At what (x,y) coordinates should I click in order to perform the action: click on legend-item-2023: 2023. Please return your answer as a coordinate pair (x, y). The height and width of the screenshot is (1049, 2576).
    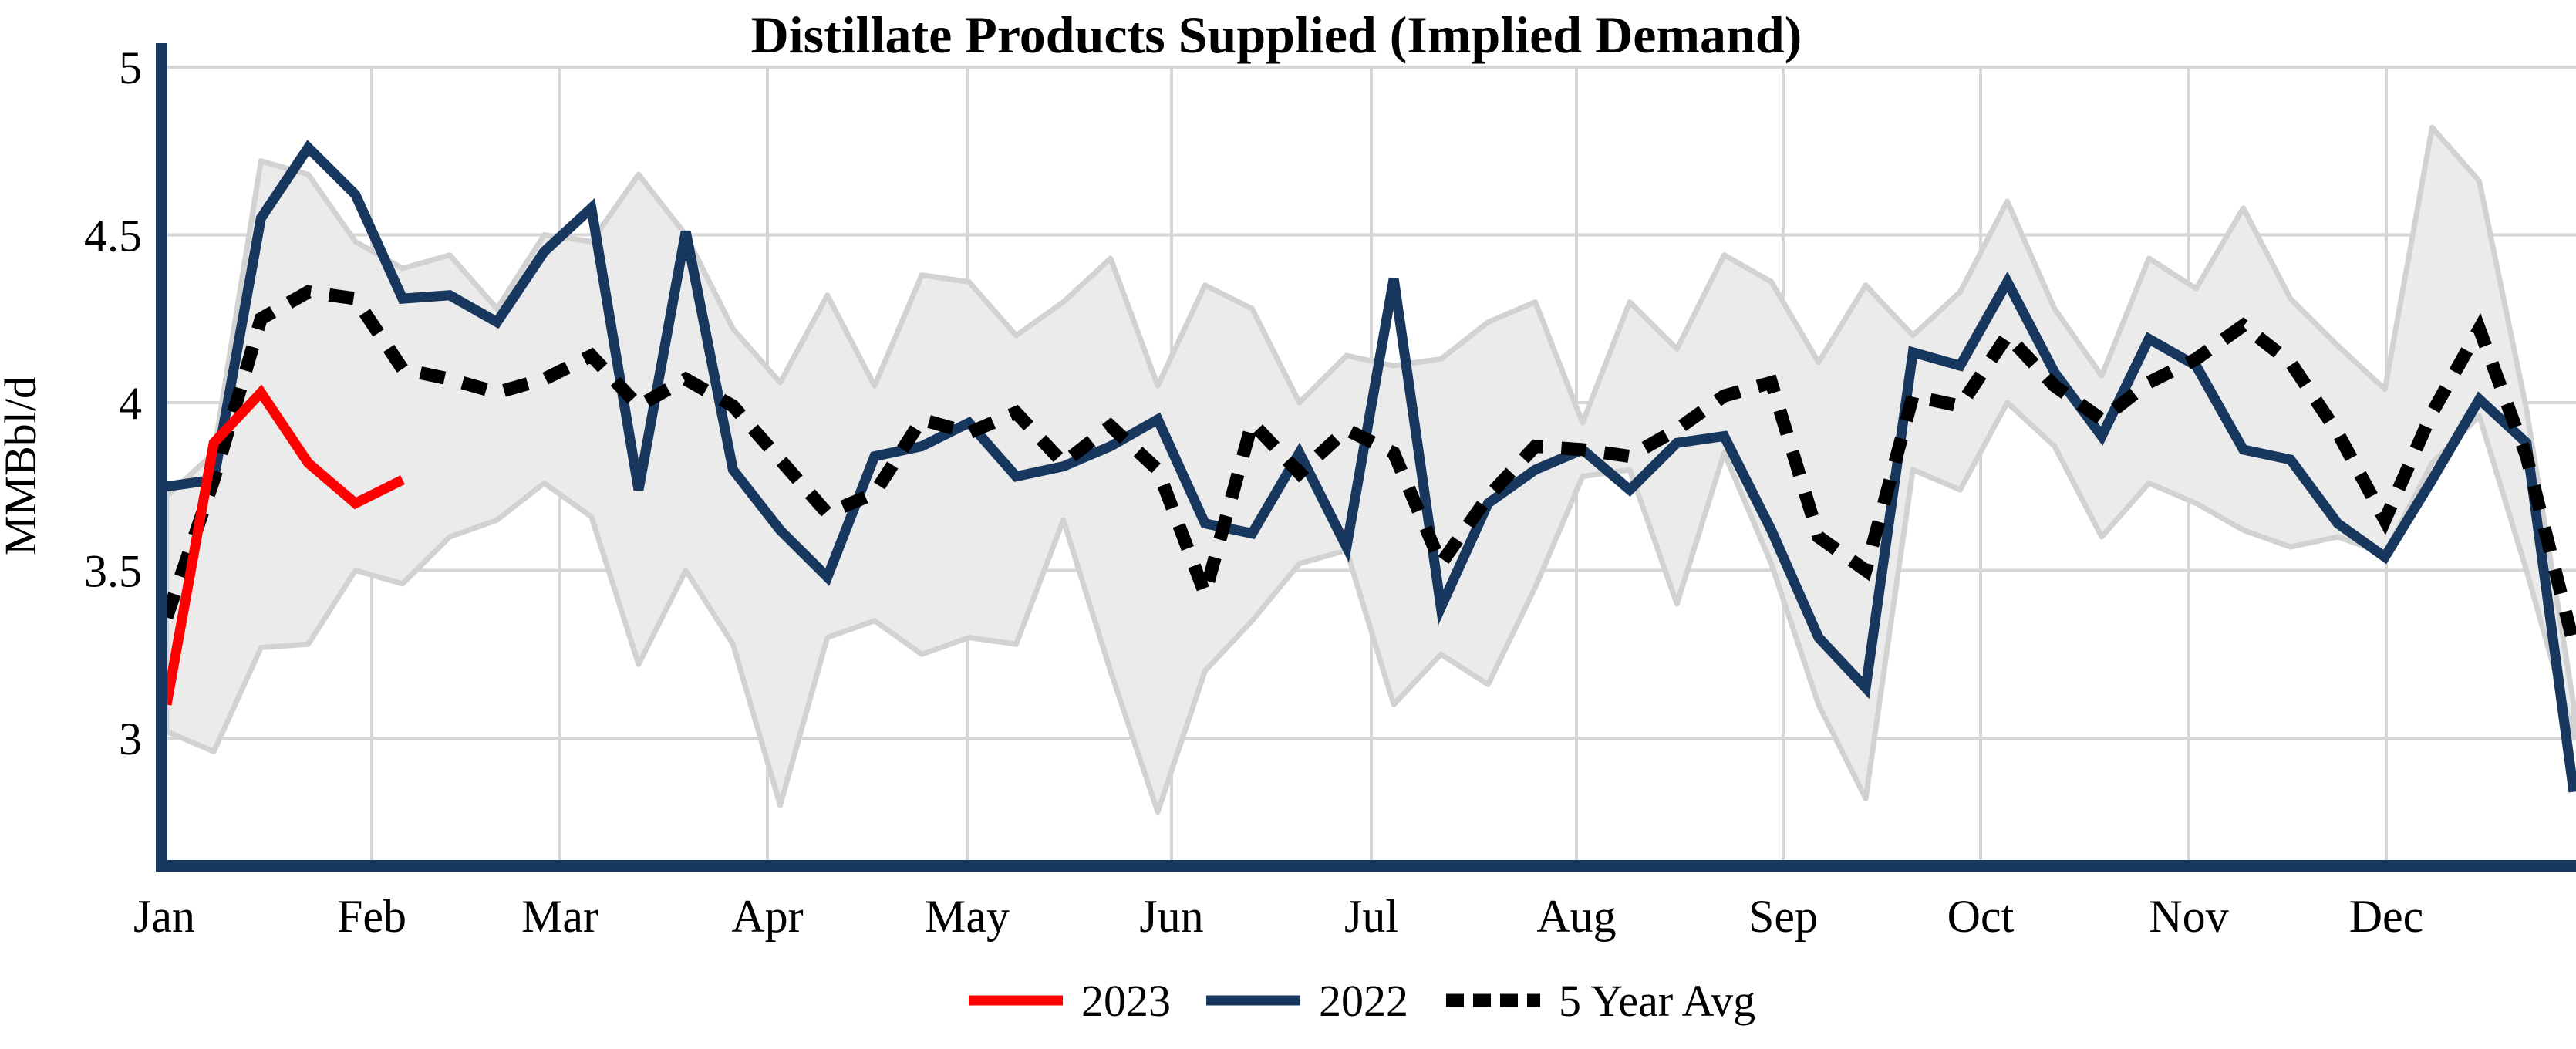
    Looking at the image, I should click on (1070, 1001).